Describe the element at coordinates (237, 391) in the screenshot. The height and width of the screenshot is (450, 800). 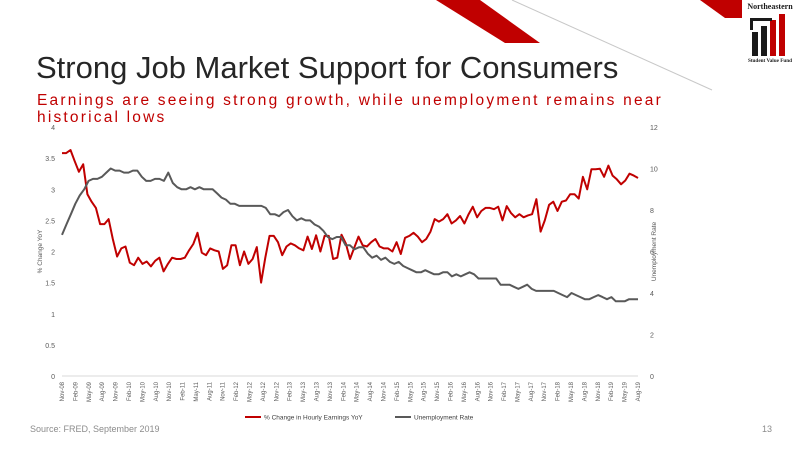
I see `x-tick-label: Feb-12` at that location.